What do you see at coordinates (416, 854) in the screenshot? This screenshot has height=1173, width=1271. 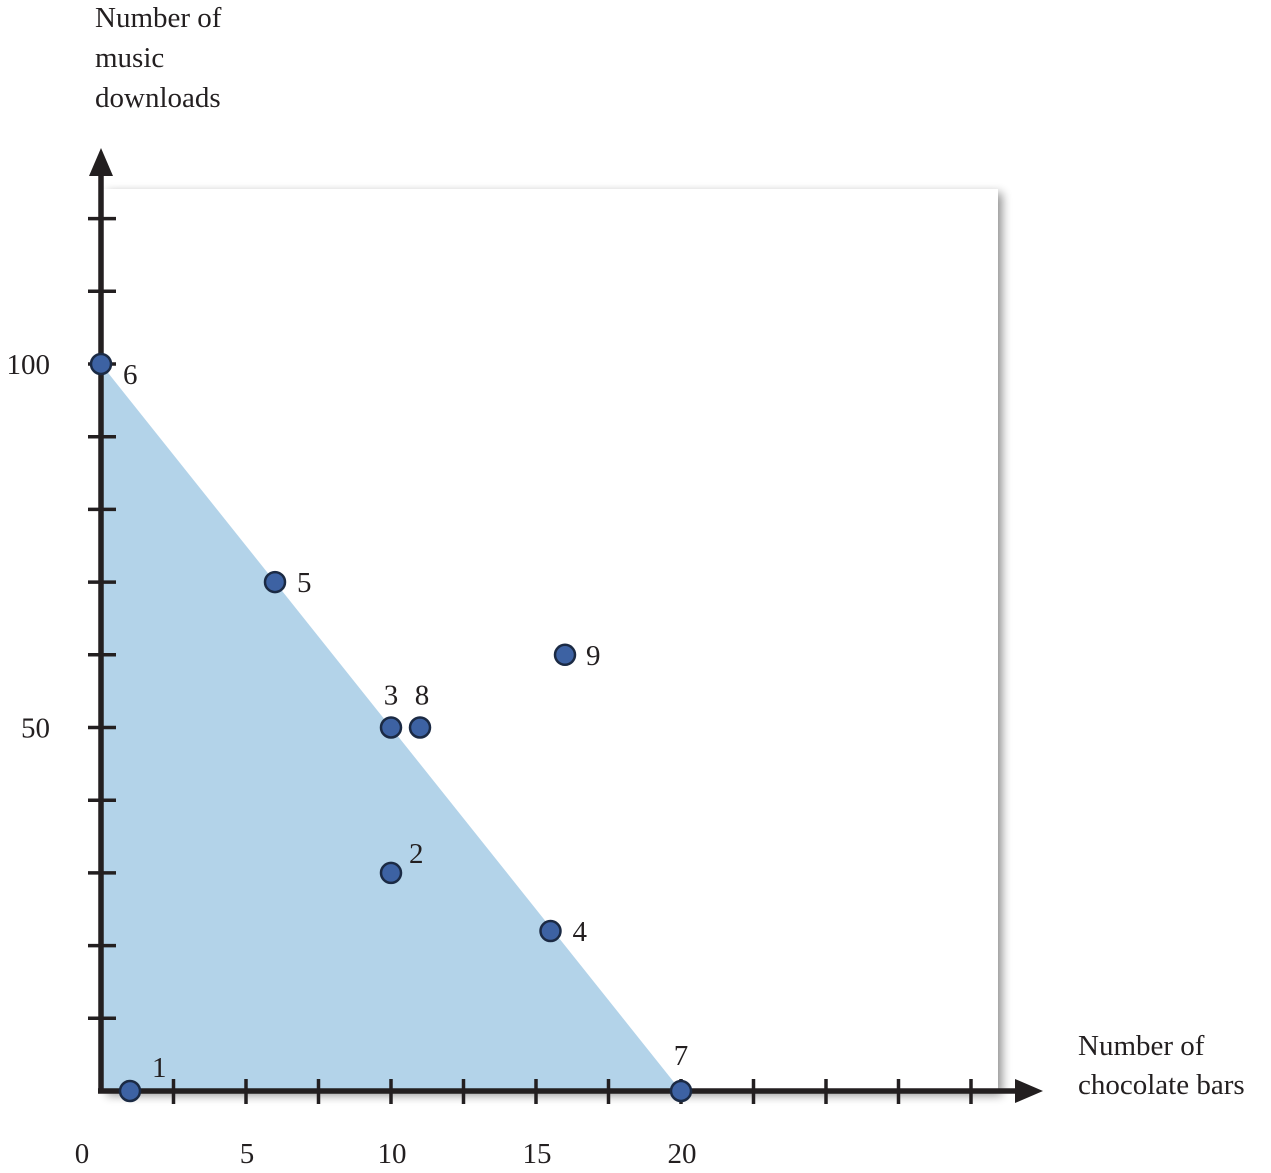 I see `data-point-label-2: 2` at bounding box center [416, 854].